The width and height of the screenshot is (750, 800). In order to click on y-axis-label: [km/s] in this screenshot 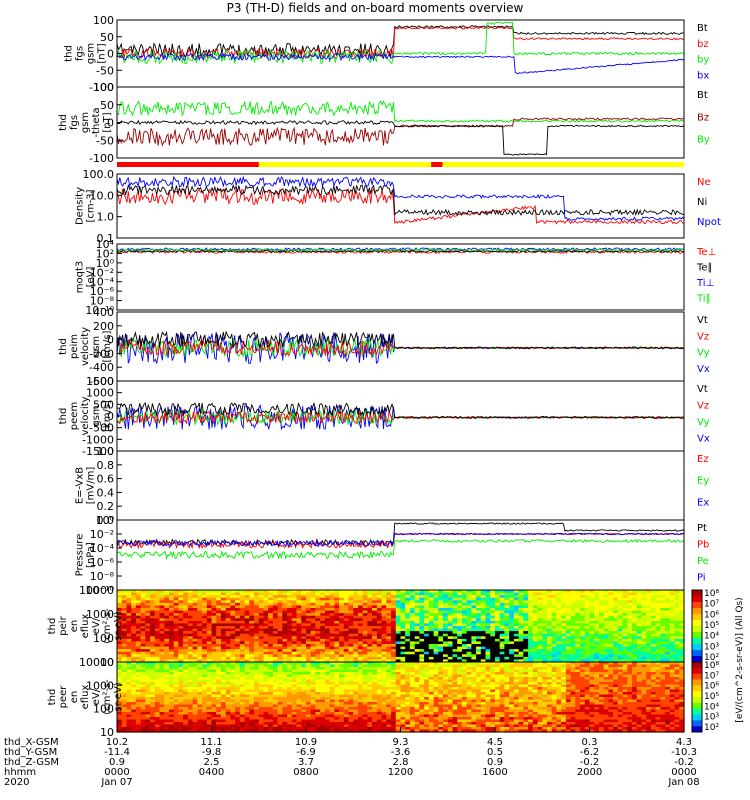, I will do `click(107, 416)`.